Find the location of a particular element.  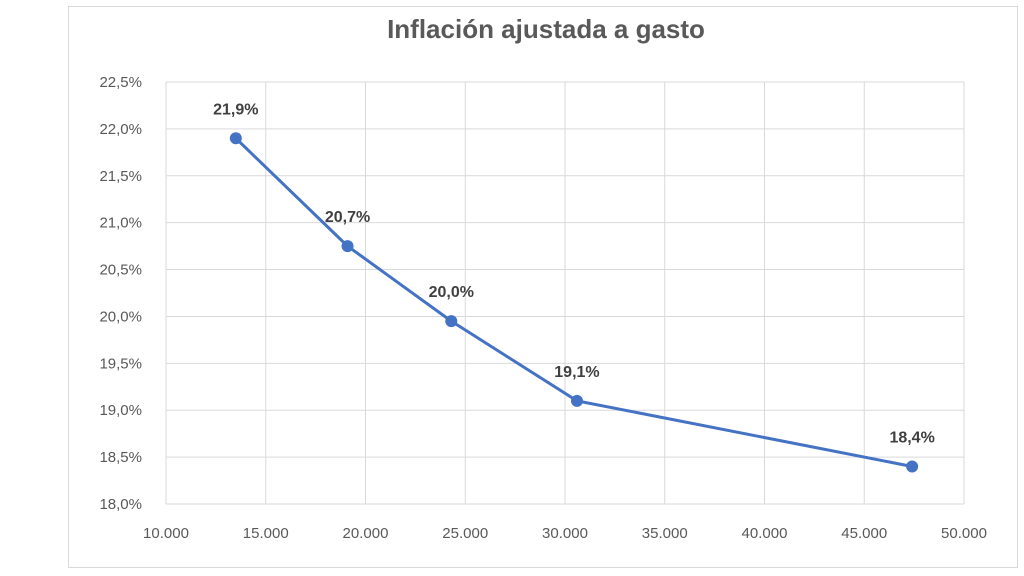

y-tick-label: 21,5% is located at coordinates (120, 176).